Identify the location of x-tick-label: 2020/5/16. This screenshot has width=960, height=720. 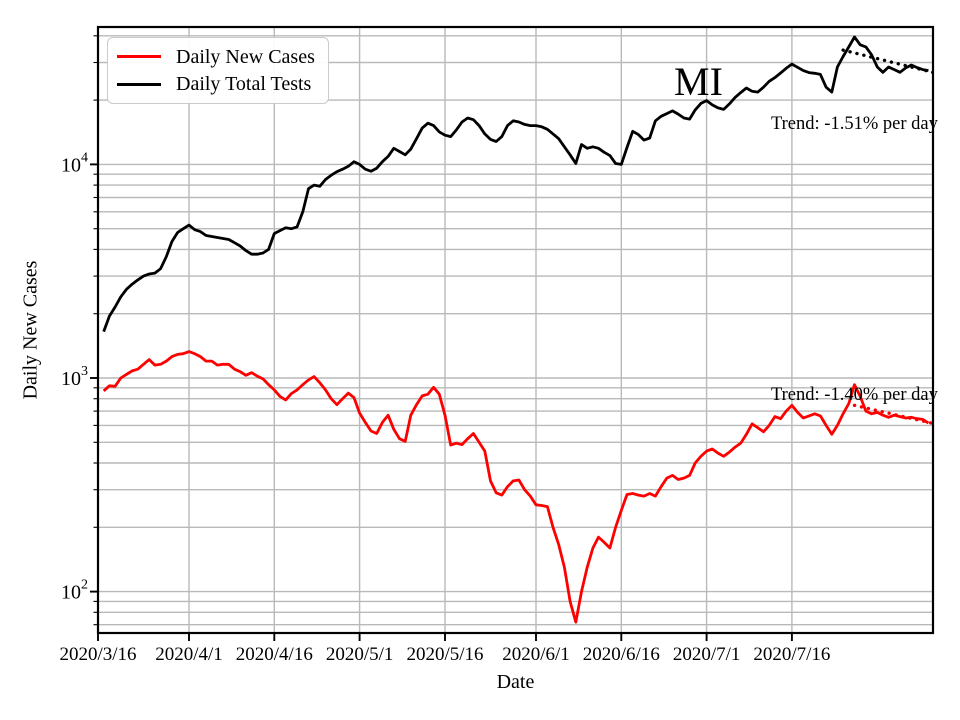
(444, 654).